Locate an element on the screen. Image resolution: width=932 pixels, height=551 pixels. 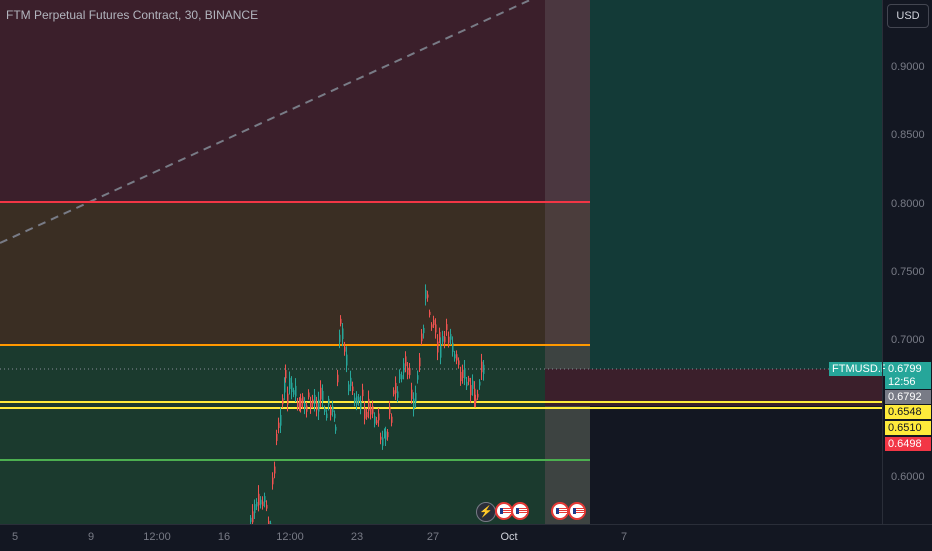
y-tick: 0.8000 is located at coordinates (908, 204).